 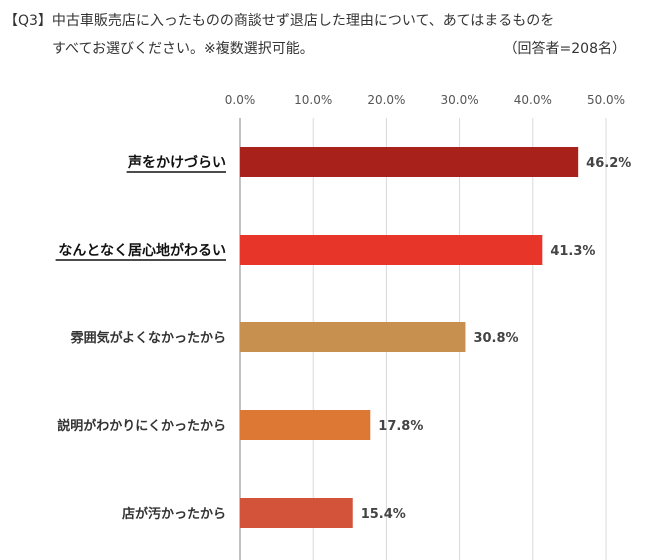 I want to click on x-tick-label: 30.0%, so click(x=460, y=100).